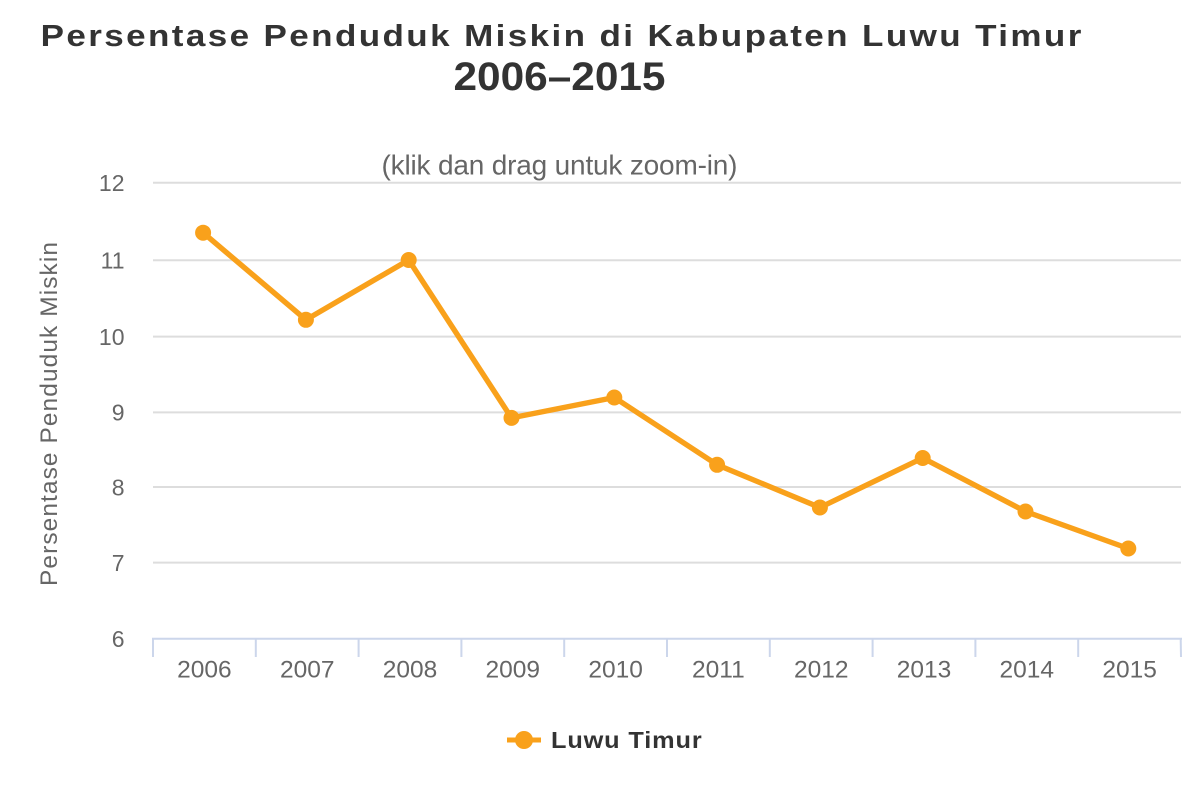  Describe the element at coordinates (49, 414) in the screenshot. I see `svg-text: Persentase Penduduk Miskin` at that location.